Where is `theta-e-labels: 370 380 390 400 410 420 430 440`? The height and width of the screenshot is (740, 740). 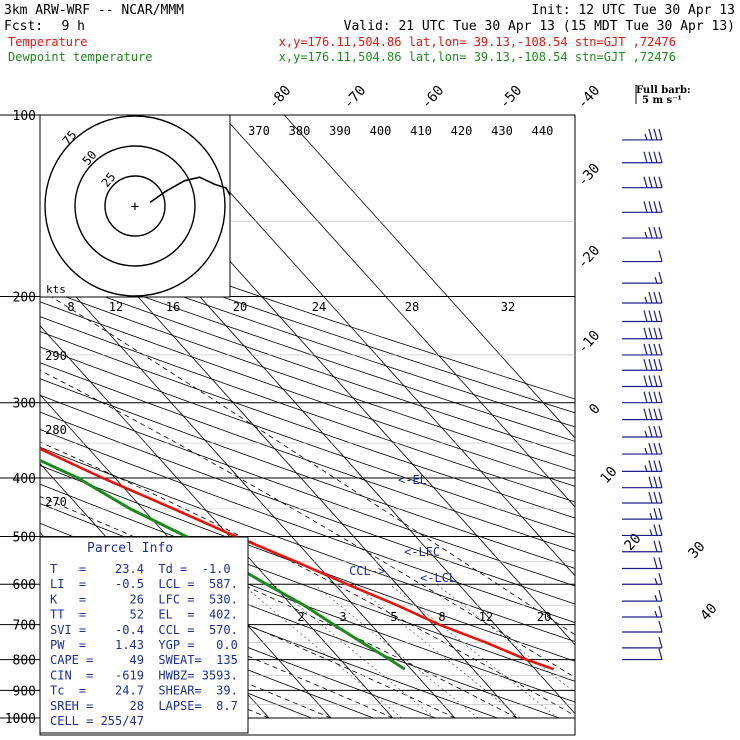
theta-e-labels: 370 380 390 400 410 420 430 440 is located at coordinates (400, 131).